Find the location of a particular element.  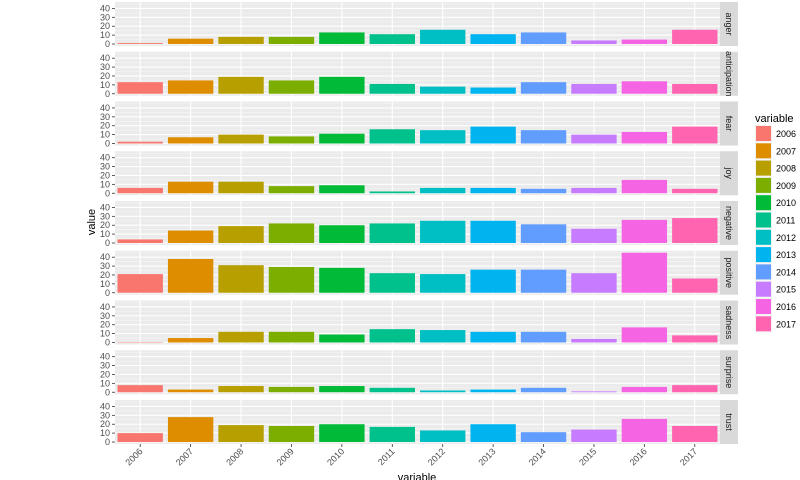

bar-anger-2014 is located at coordinates (543, 38).